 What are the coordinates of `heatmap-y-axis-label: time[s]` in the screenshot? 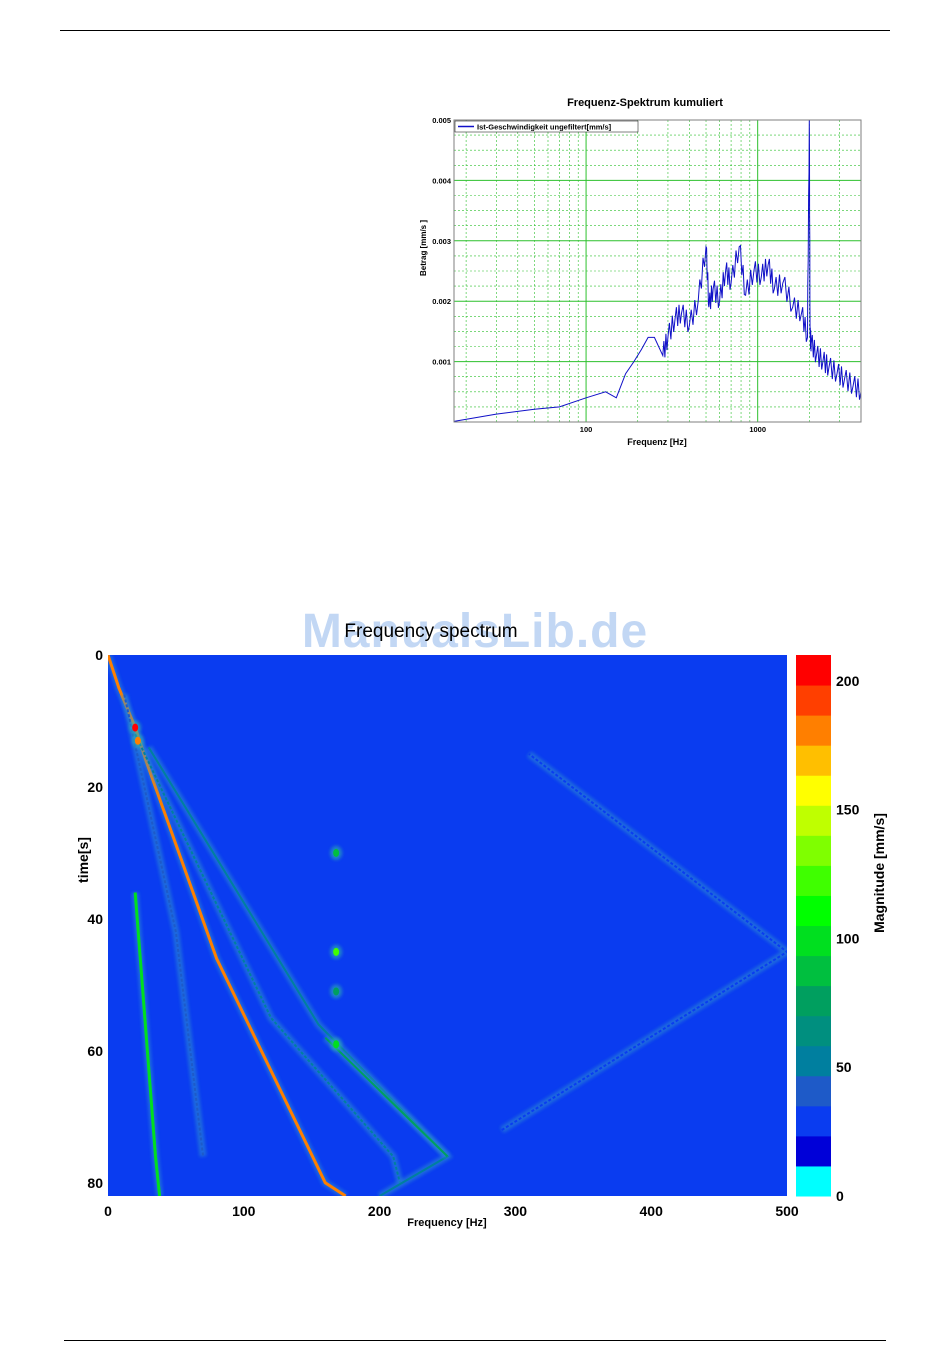 It's located at (83, 860).